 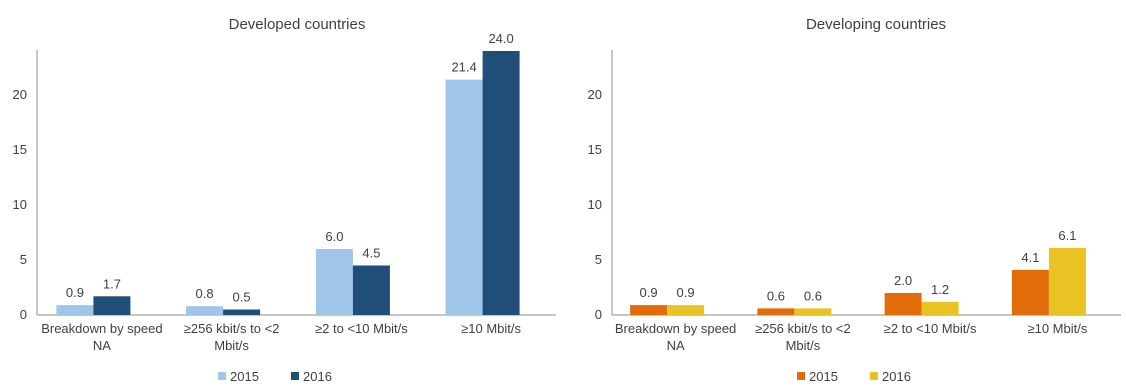 I want to click on data-label: 2.0, so click(x=903, y=280).